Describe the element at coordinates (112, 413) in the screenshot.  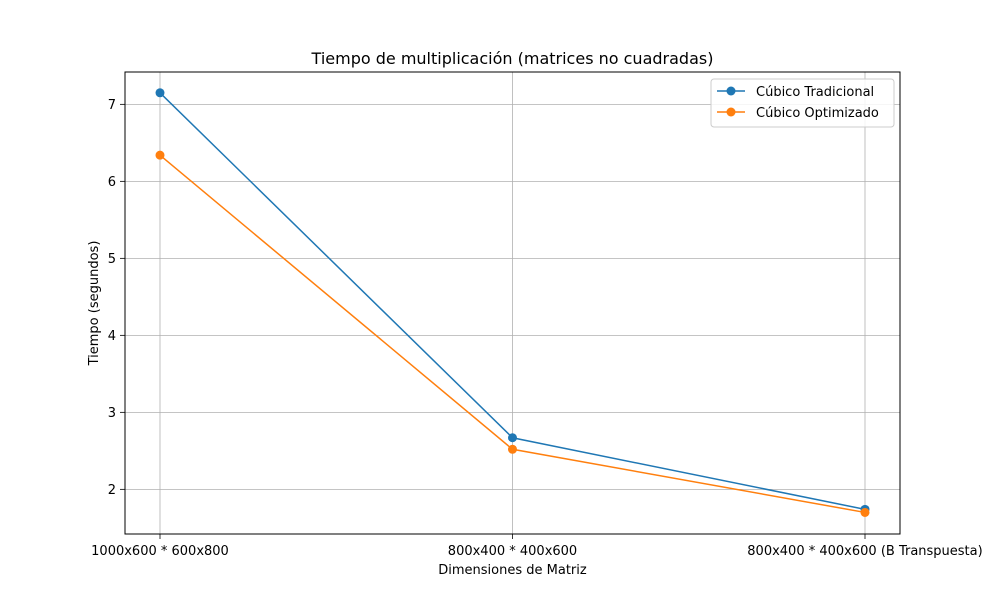
I see `y-tick-label: 3` at that location.